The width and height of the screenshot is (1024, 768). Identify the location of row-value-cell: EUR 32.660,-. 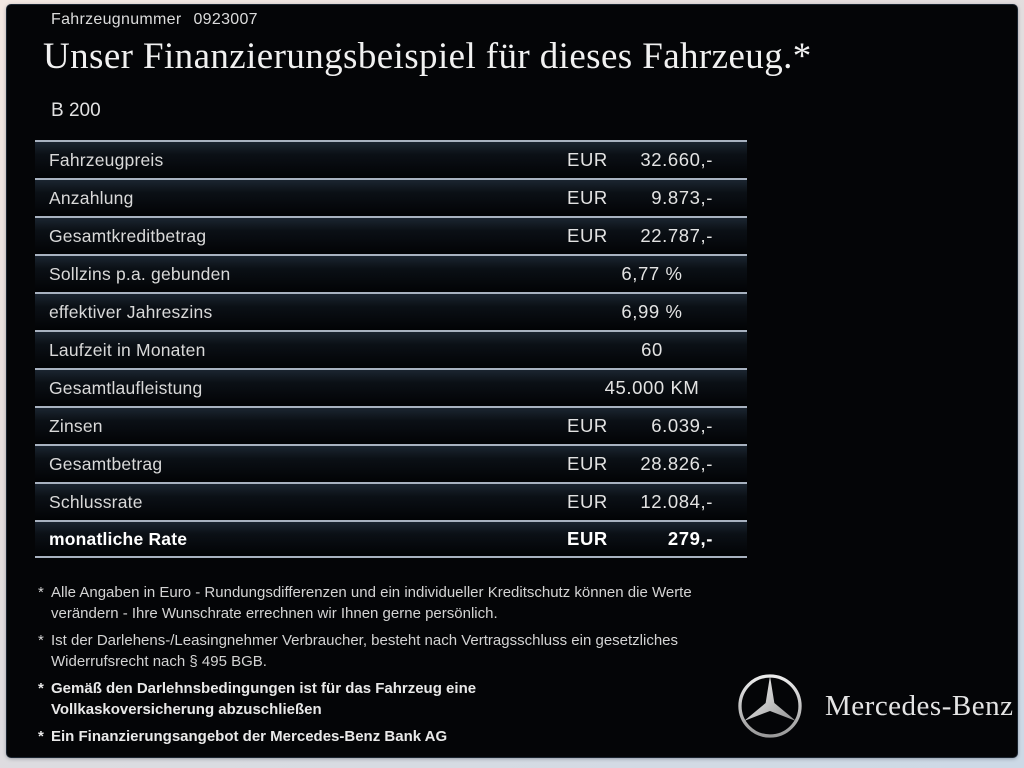
(652, 160).